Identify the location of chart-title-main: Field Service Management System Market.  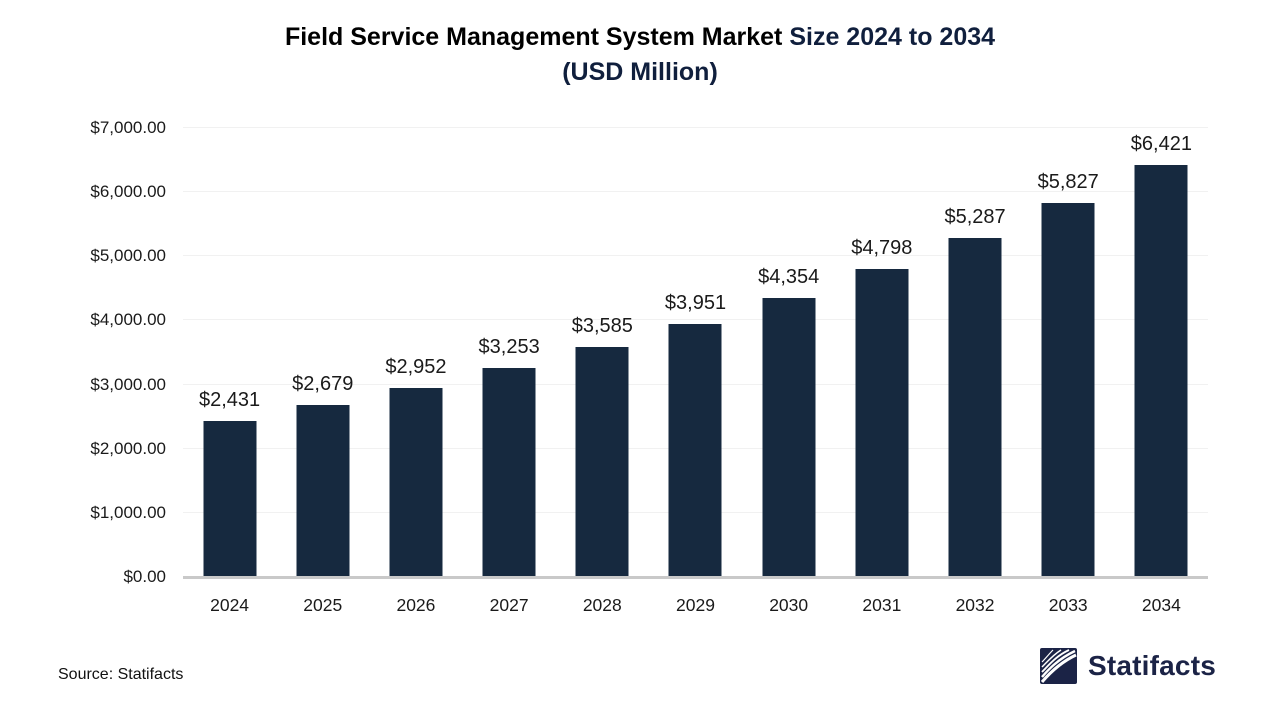
(533, 37).